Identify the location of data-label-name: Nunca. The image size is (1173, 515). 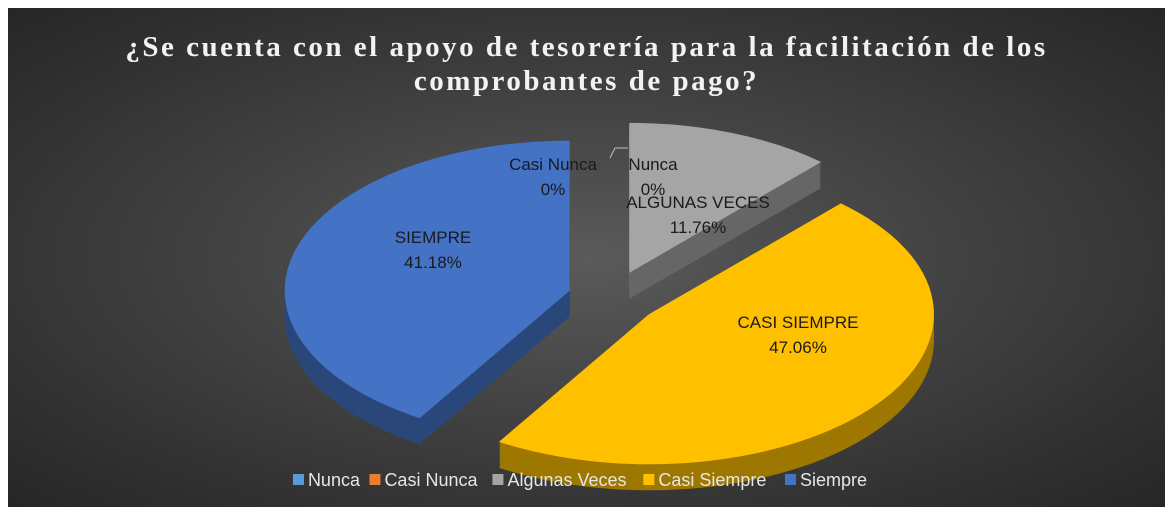
(653, 164).